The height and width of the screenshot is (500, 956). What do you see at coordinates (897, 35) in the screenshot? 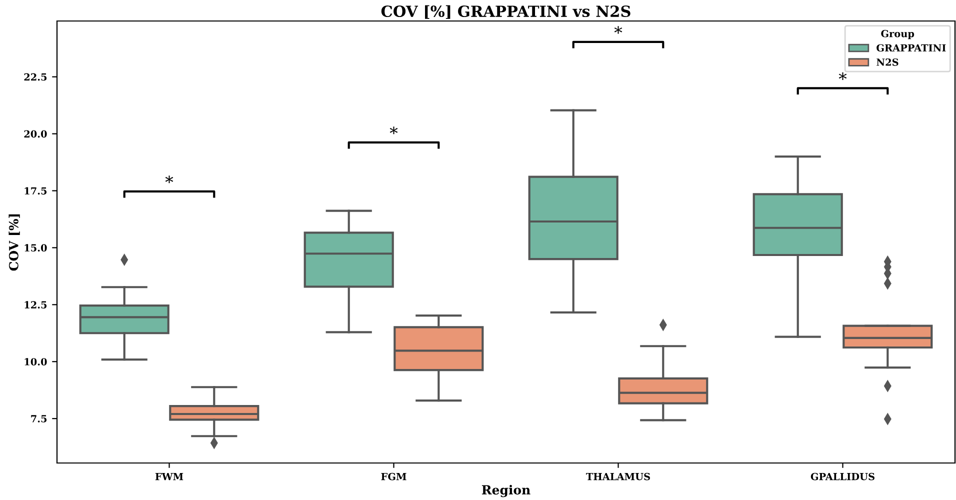
I see `legend-title: Group` at bounding box center [897, 35].